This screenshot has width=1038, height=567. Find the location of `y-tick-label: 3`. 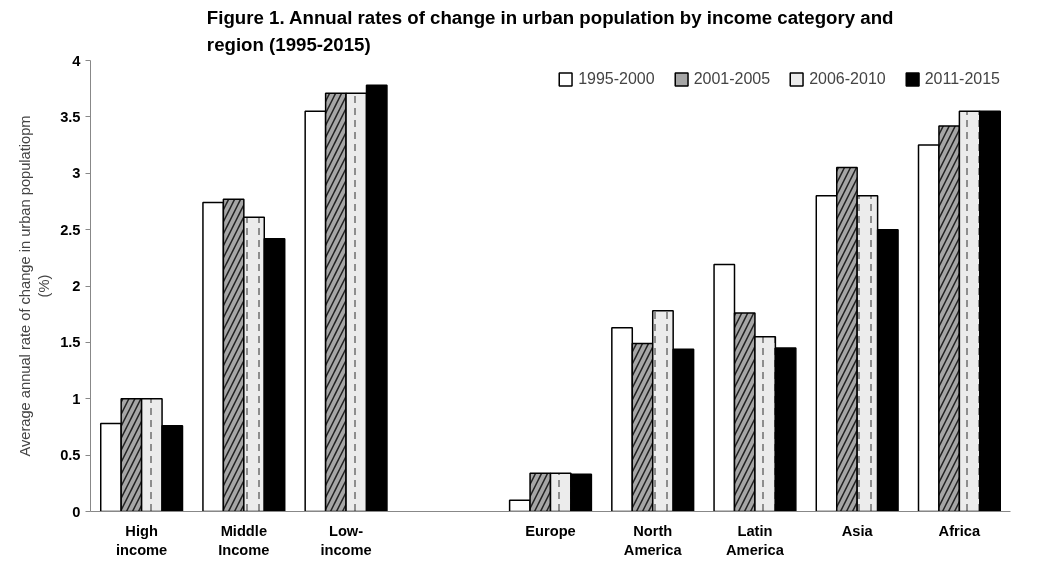

y-tick-label: 3 is located at coordinates (76, 173).